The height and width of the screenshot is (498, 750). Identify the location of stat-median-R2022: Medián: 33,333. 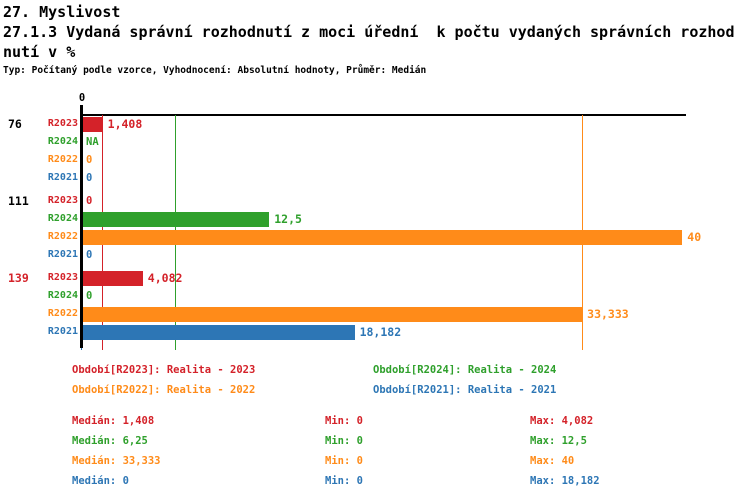
(116, 461).